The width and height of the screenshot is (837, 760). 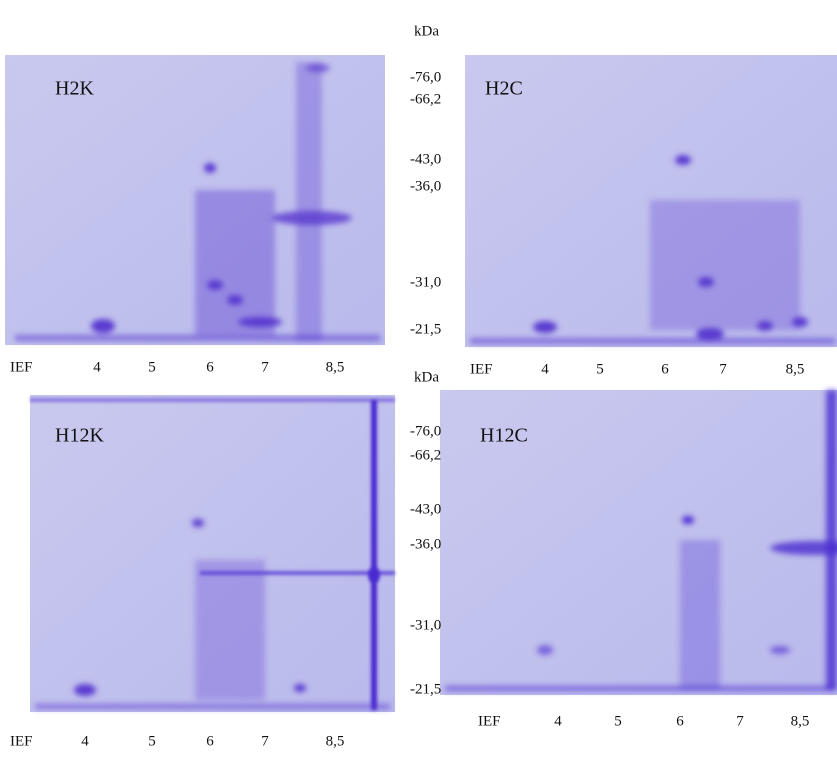 What do you see at coordinates (74, 89) in the screenshot?
I see `panel-label: H2K` at bounding box center [74, 89].